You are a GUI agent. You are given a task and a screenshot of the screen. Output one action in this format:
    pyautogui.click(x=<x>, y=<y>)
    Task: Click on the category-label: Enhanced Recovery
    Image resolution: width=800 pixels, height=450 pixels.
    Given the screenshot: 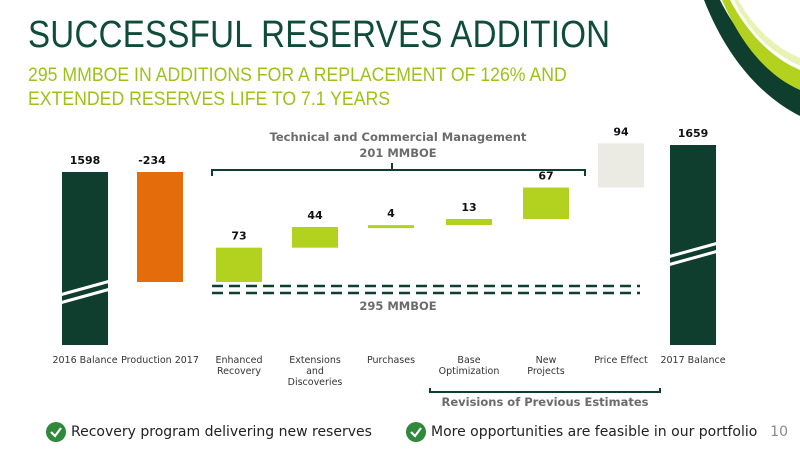 What is the action you would take?
    pyautogui.click(x=239, y=366)
    